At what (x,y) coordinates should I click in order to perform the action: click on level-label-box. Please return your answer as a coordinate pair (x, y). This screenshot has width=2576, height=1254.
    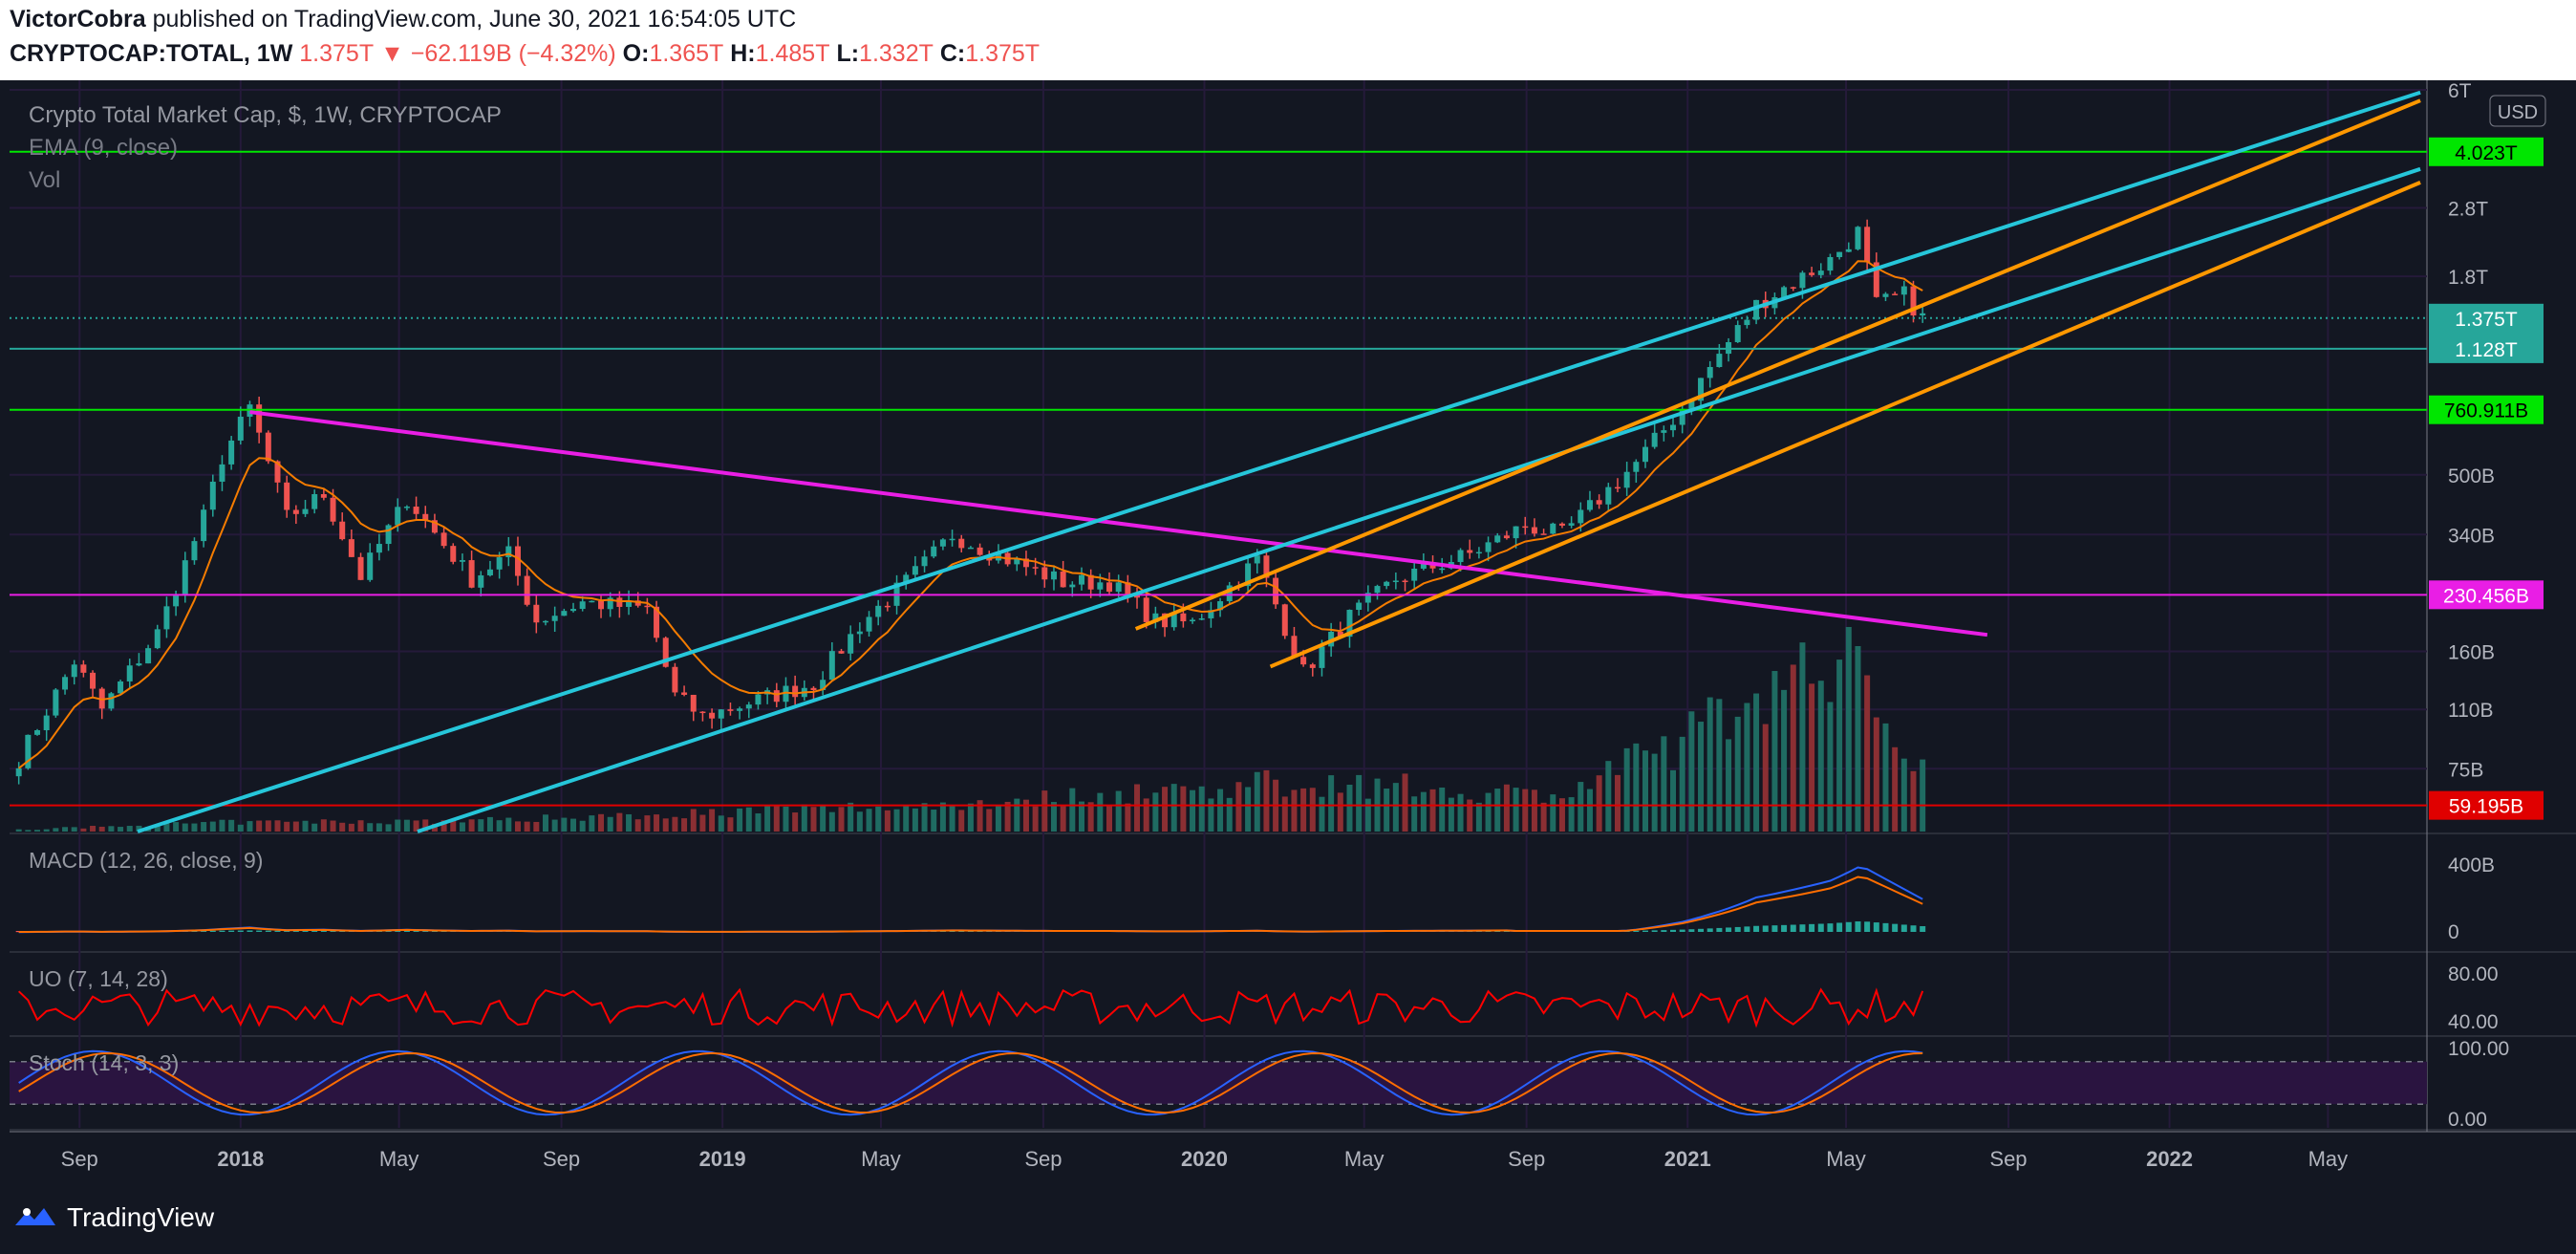
    Looking at the image, I should click on (2486, 151).